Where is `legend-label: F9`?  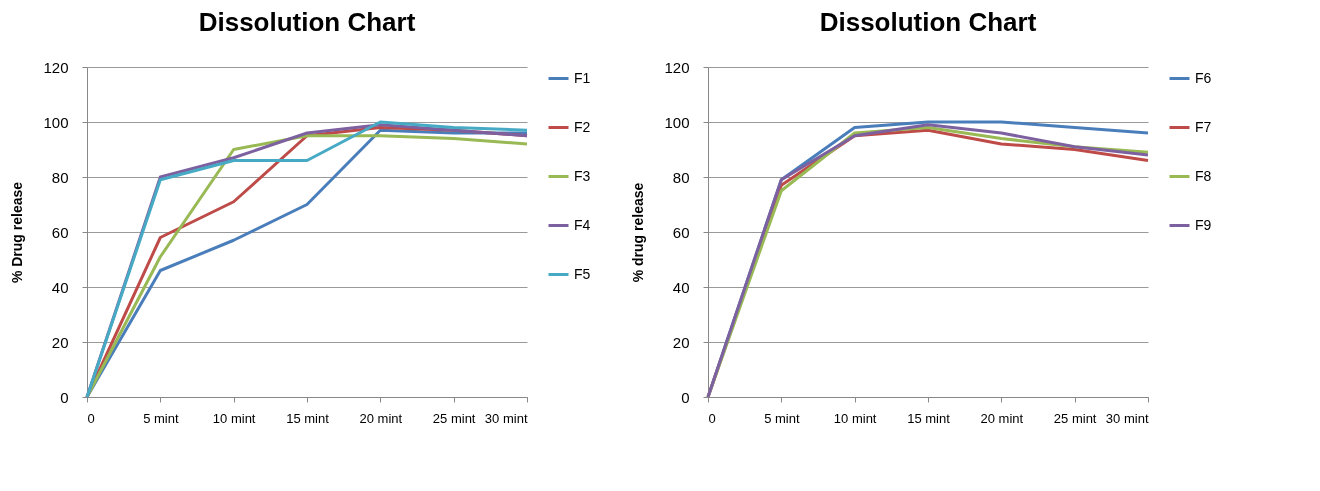 legend-label: F9 is located at coordinates (1203, 224).